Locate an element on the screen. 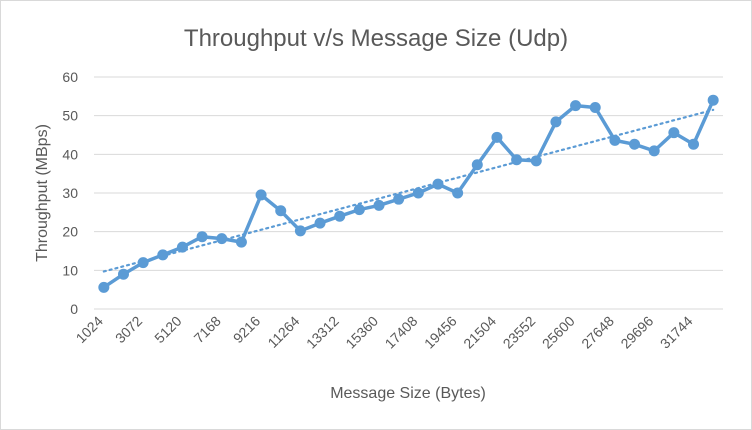 The height and width of the screenshot is (430, 752). x-tick-label: 9216 is located at coordinates (246, 329).